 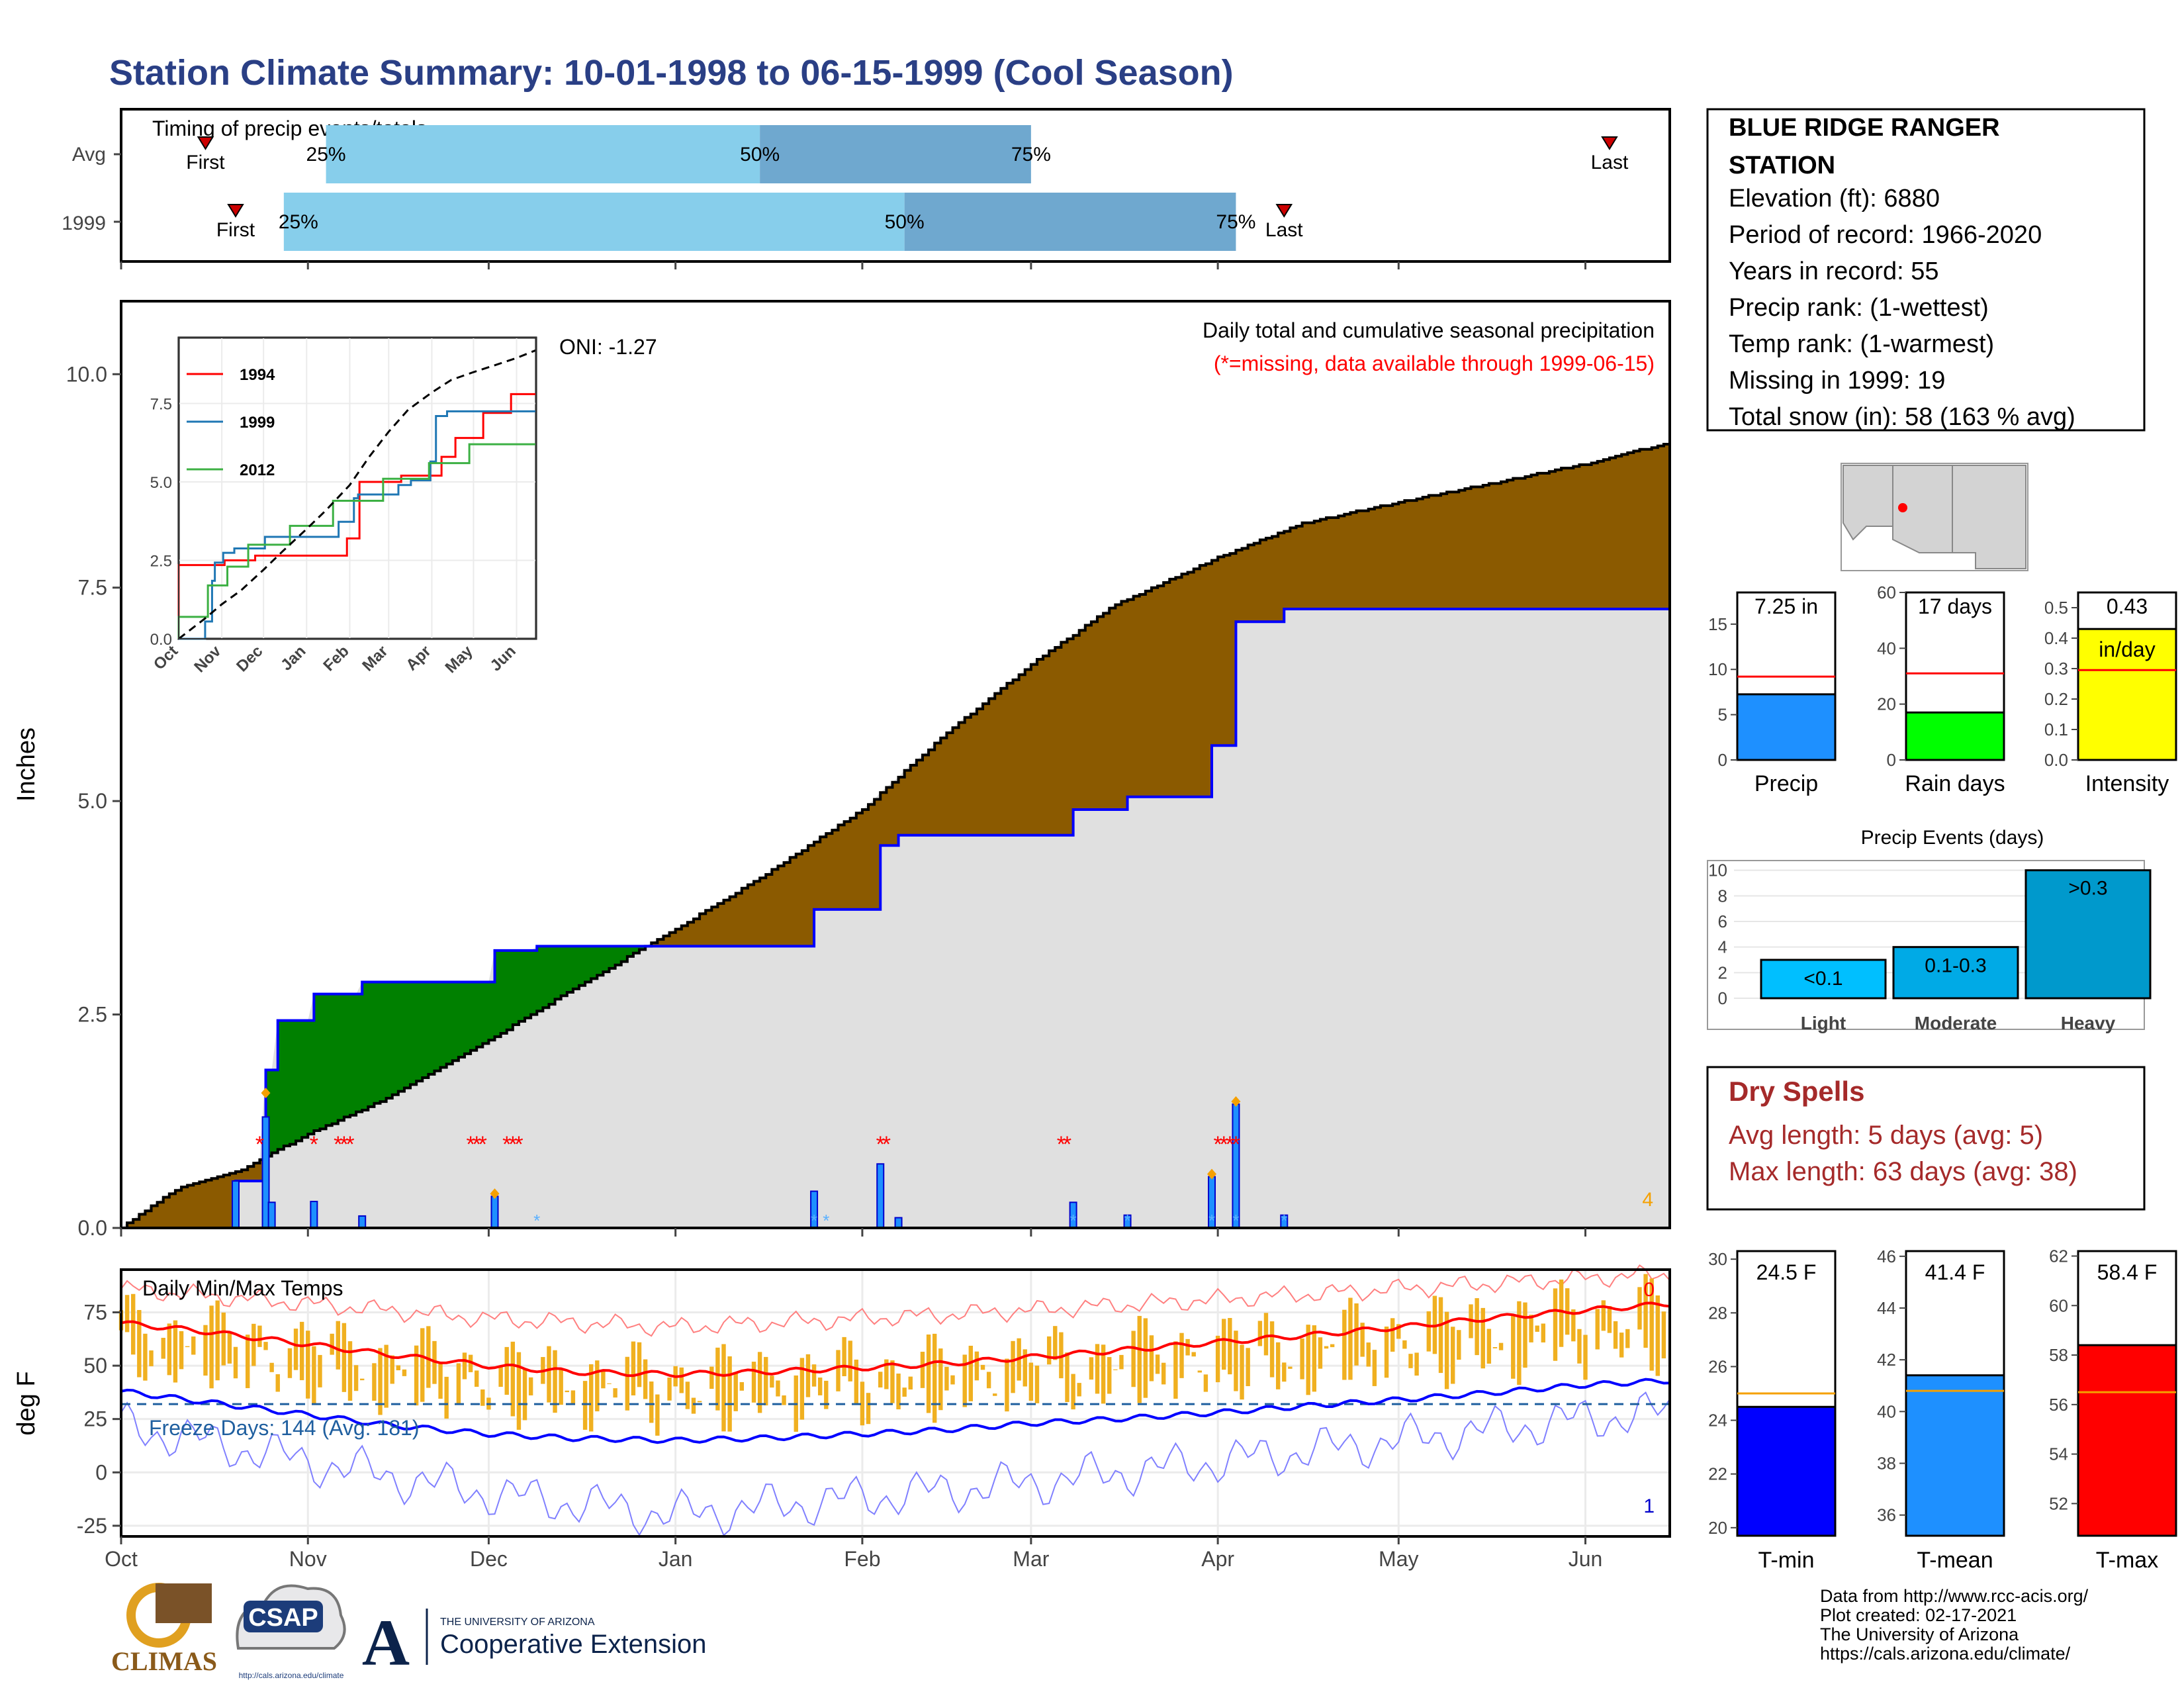 I want to click on inset-y-tick-label: 5.0, so click(x=161, y=483).